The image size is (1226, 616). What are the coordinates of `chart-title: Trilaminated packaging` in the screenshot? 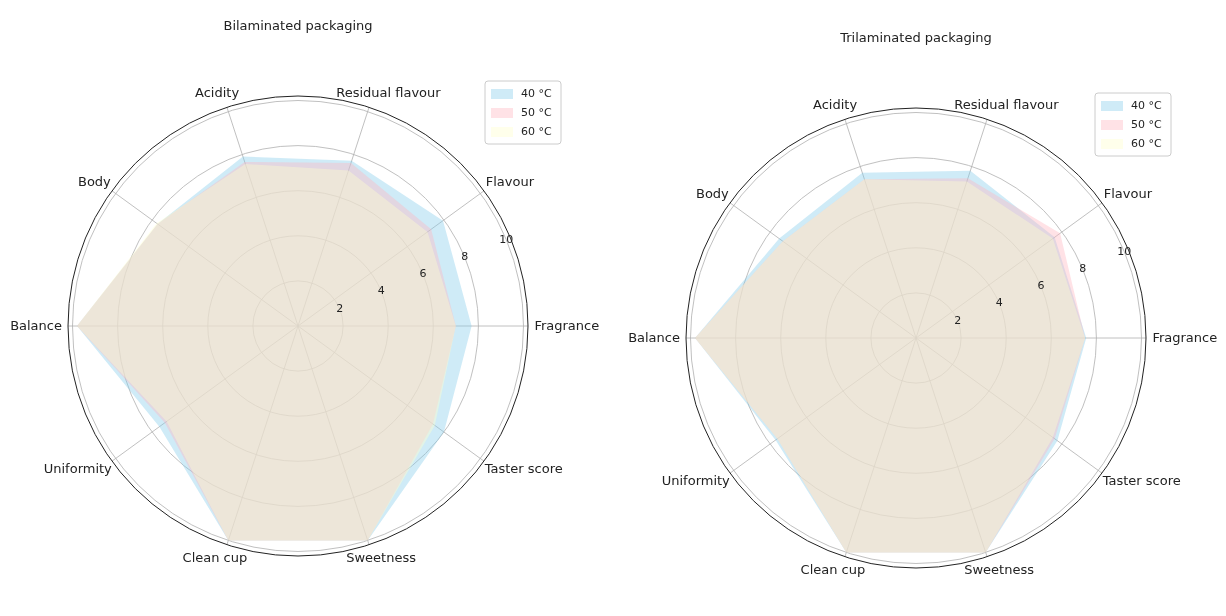 It's located at (915, 37).